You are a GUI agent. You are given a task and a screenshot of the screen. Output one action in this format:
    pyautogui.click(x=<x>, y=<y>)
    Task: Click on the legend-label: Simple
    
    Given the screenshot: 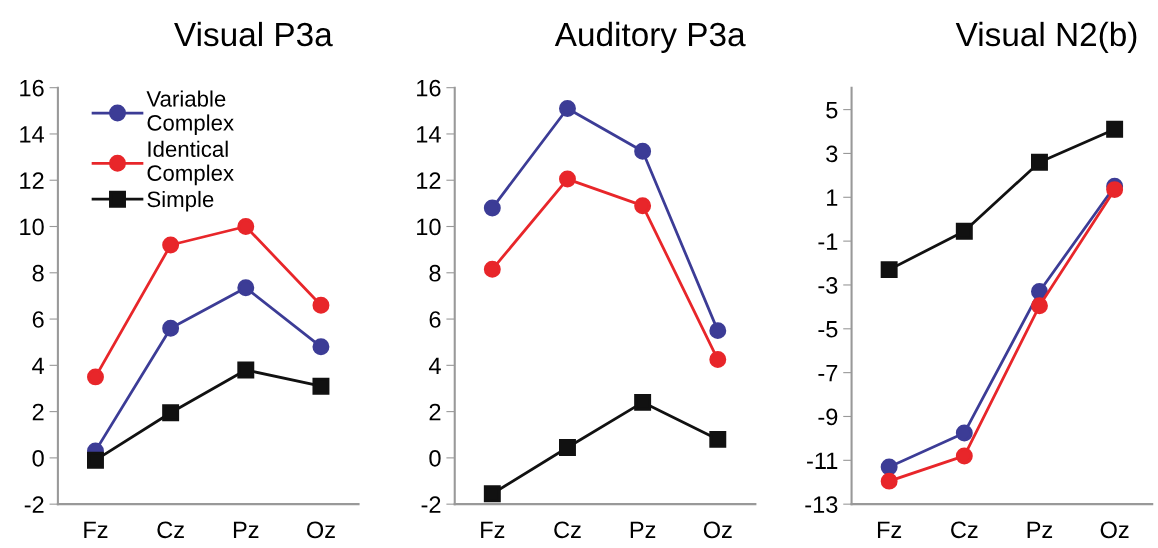 What is the action you would take?
    pyautogui.click(x=180, y=201)
    